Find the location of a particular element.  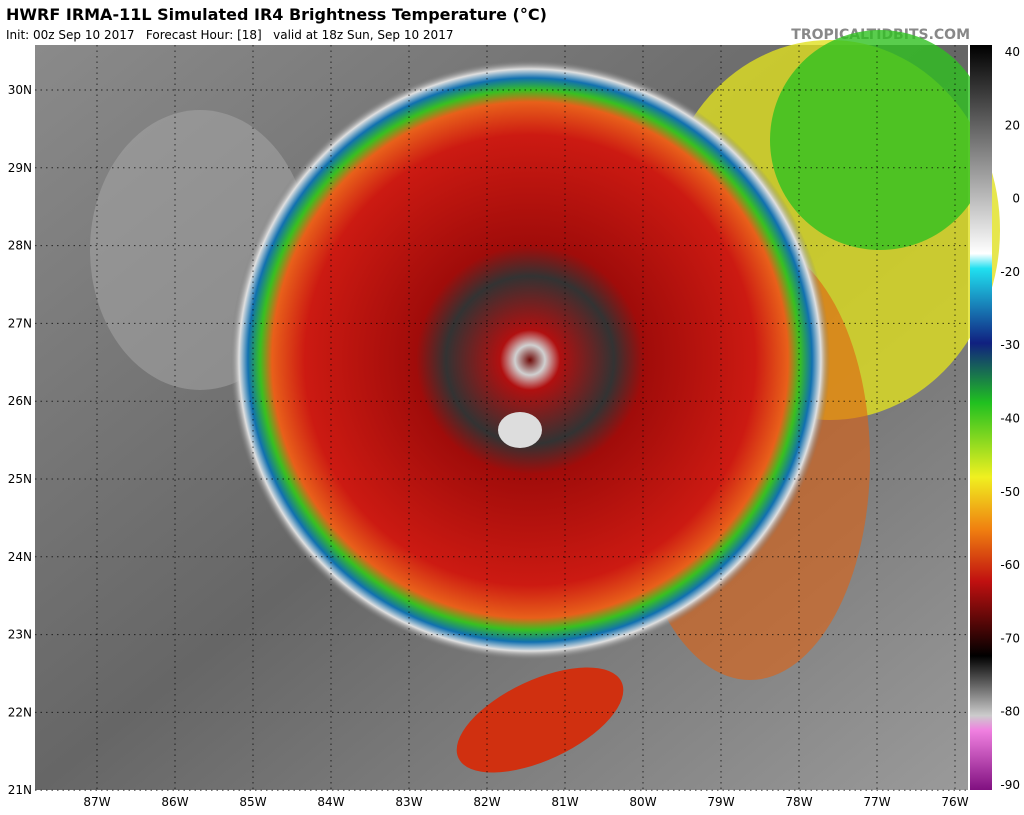

colorbar-label: -40 is located at coordinates (1010, 419).